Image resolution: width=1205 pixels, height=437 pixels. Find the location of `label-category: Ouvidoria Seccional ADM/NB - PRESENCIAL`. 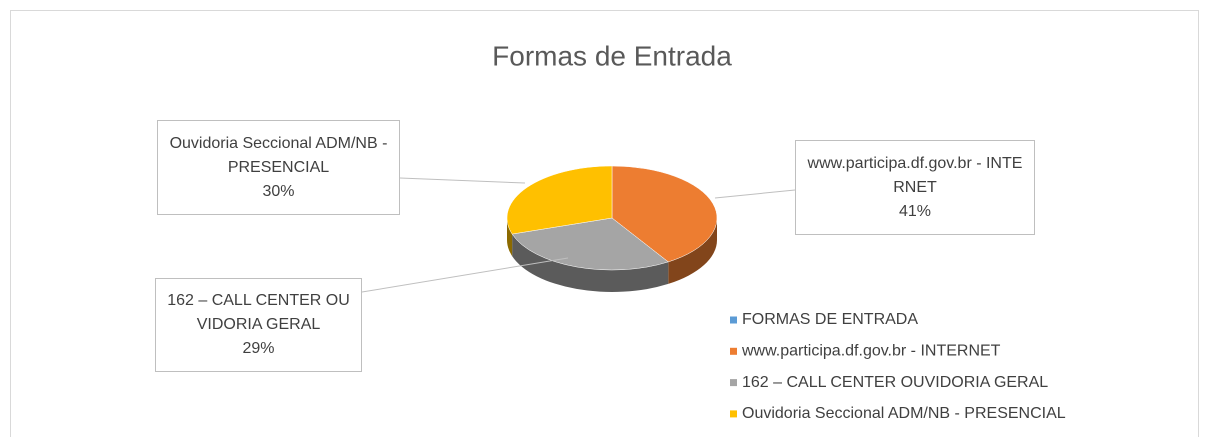

label-category: Ouvidoria Seccional ADM/NB - PRESENCIAL is located at coordinates (278, 155).